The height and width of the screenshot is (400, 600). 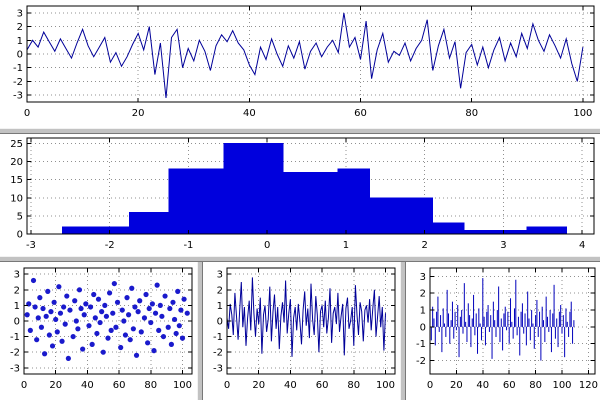 I want to click on panel-line2: 0 20 40 60 80 100 -3 -2 -1 0 1 2 3, so click(x=301, y=331).